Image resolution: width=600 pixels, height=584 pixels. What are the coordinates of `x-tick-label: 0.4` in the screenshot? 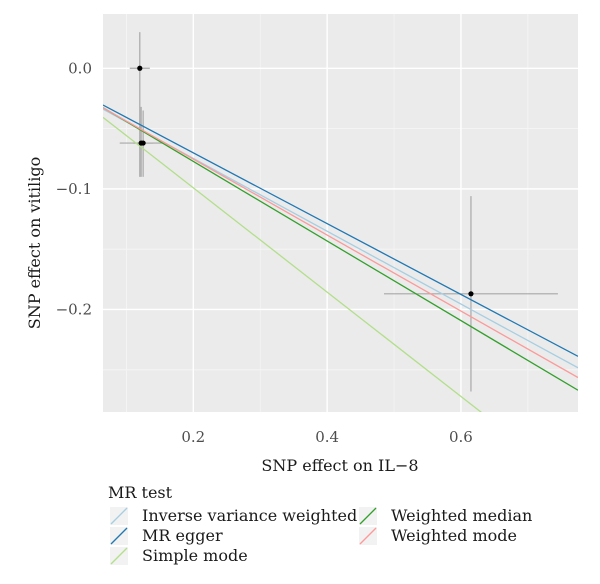 It's located at (327, 437).